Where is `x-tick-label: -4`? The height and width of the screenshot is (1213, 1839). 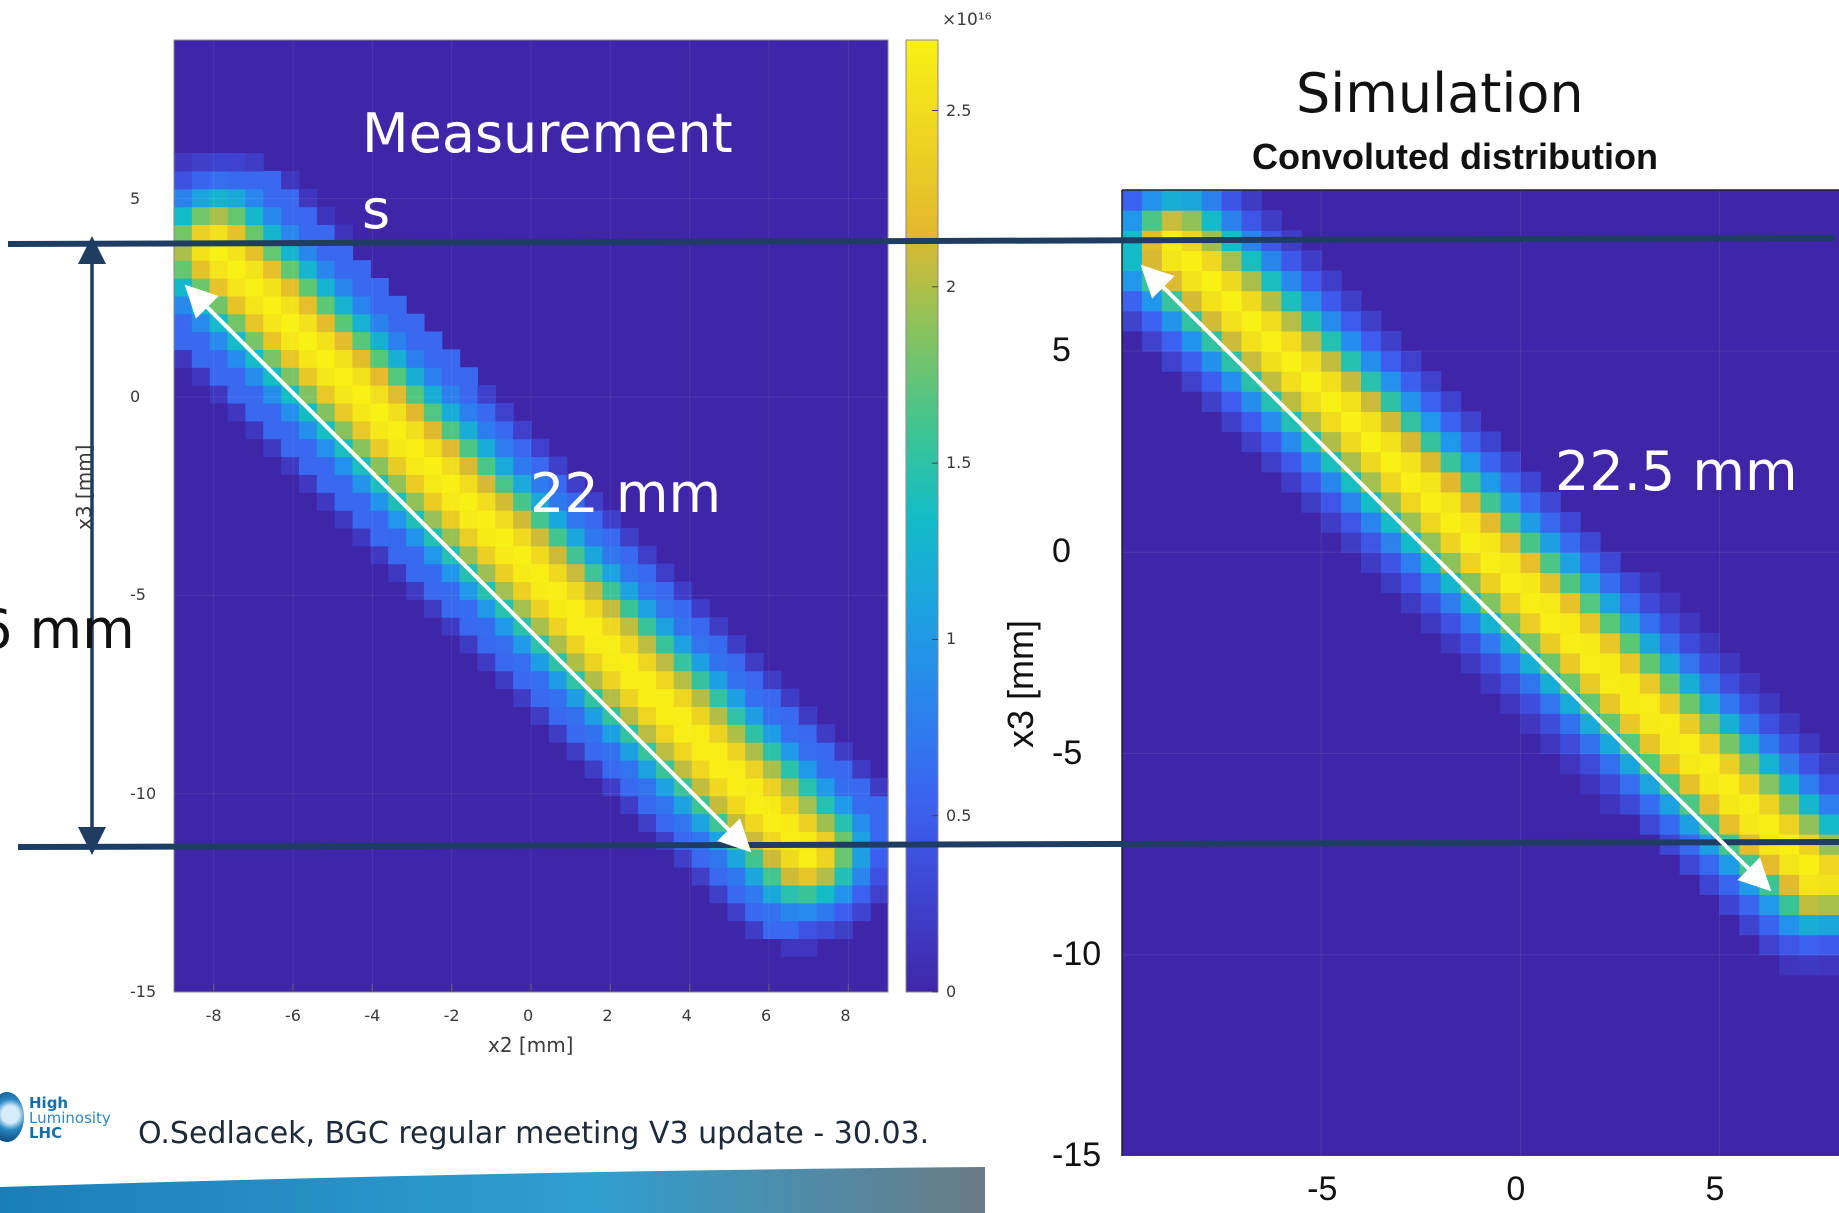 x-tick-label: -4 is located at coordinates (372, 1015).